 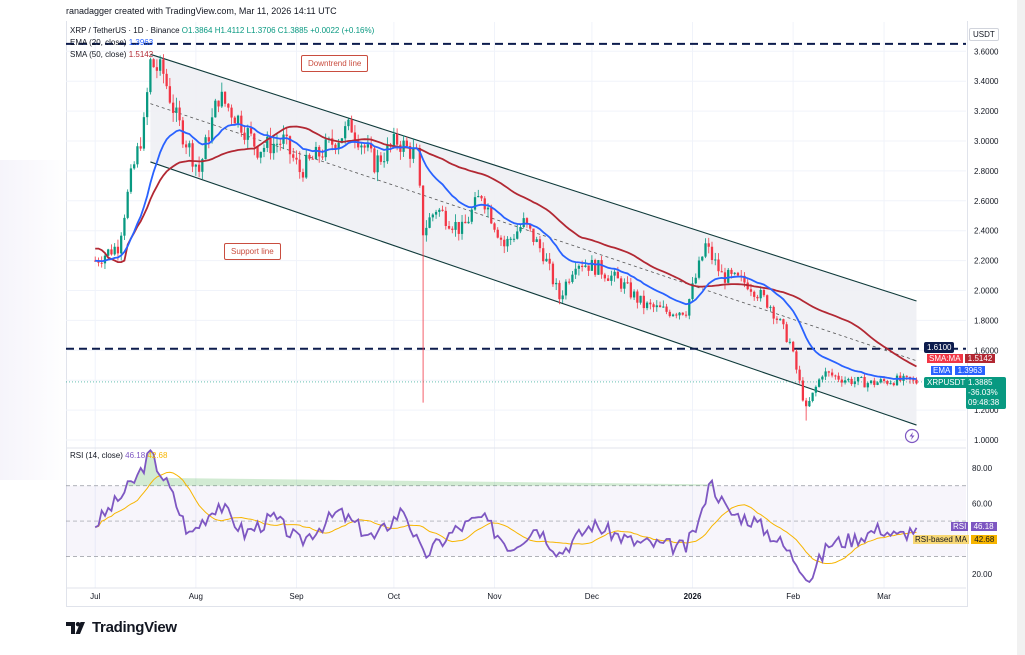 What do you see at coordinates (197, 30) in the screenshot?
I see `legend-open: O1.3864` at bounding box center [197, 30].